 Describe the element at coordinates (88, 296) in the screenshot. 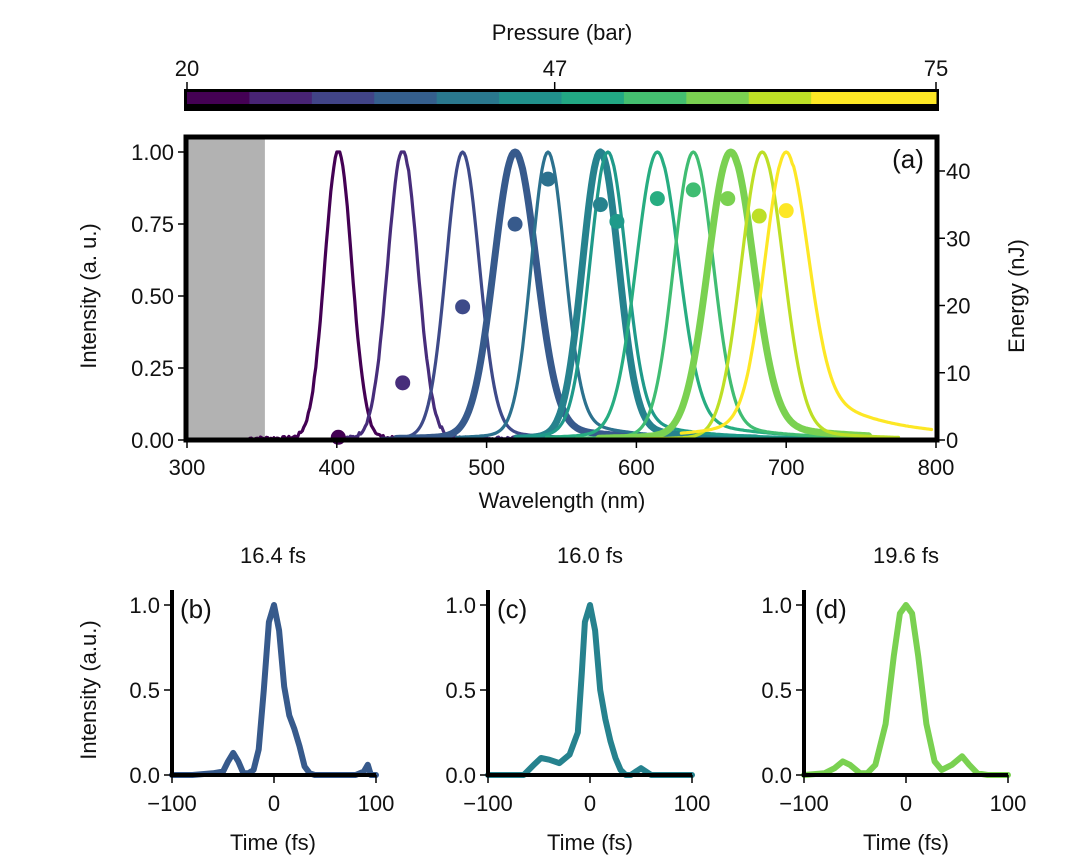

I see `panel-a-ylabel: Intensity (a. u.)` at that location.